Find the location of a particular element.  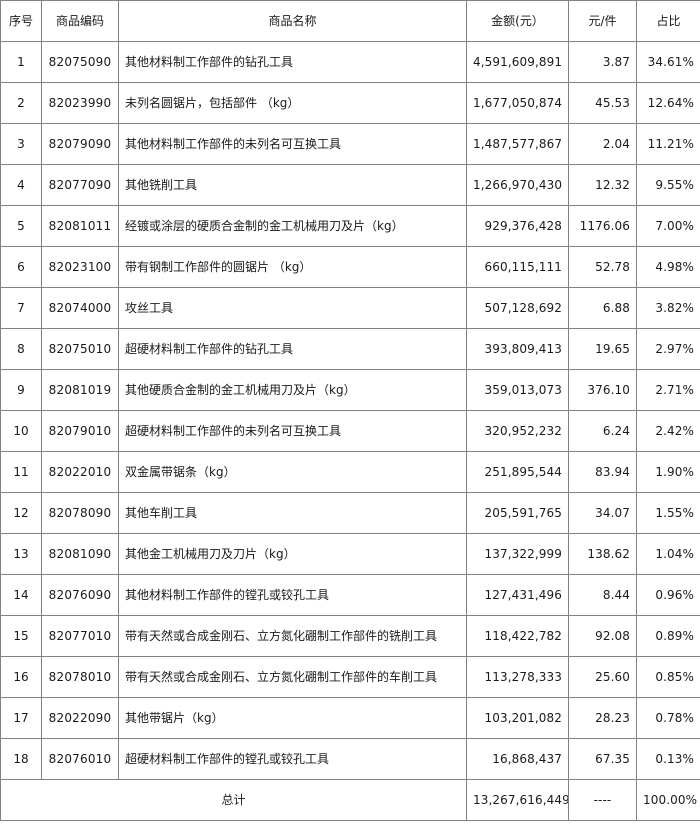

total-share: 100.00% is located at coordinates (668, 800).